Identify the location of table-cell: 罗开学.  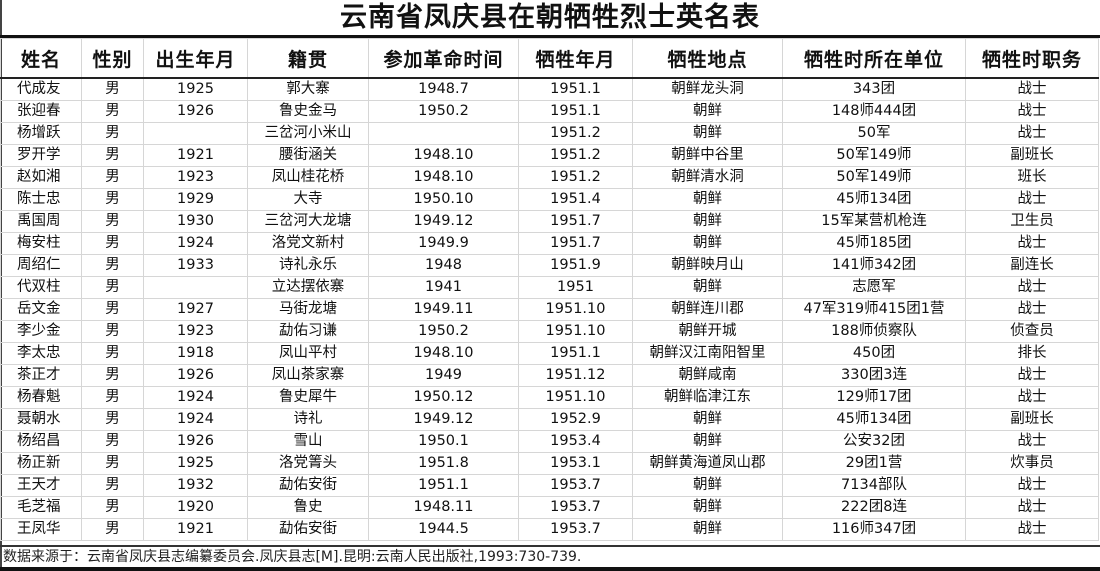
(41, 155).